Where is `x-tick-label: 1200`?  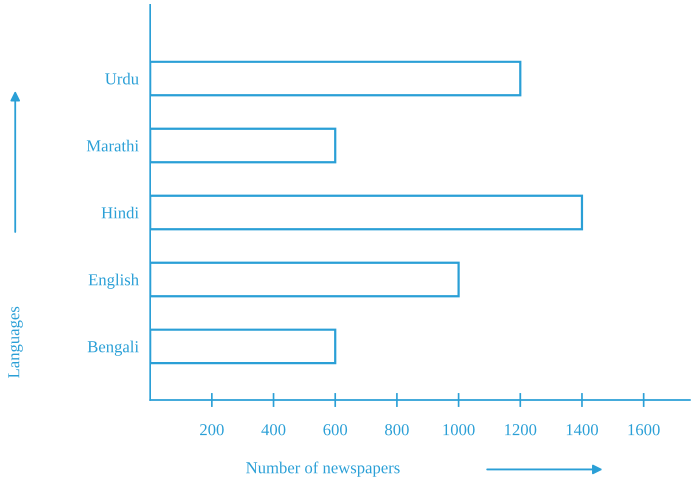
x-tick-label: 1200 is located at coordinates (520, 430).